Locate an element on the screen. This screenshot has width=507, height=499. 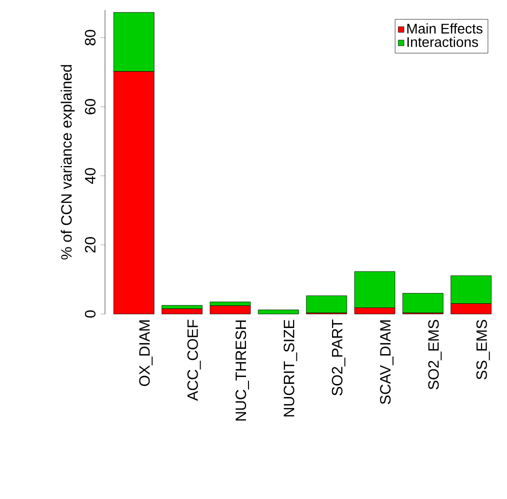
y-tick-label: 20 is located at coordinates (90, 244).